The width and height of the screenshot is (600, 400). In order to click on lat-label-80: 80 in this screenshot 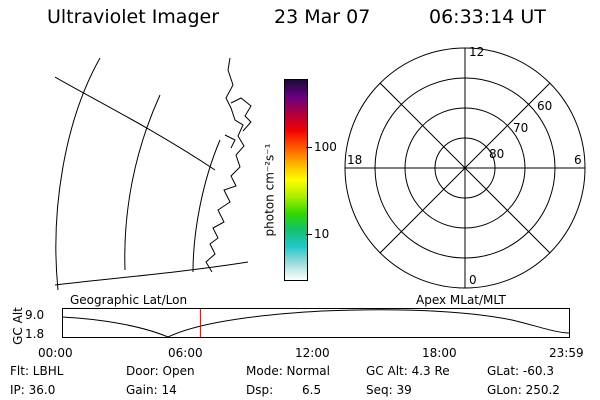, I will do `click(496, 154)`.